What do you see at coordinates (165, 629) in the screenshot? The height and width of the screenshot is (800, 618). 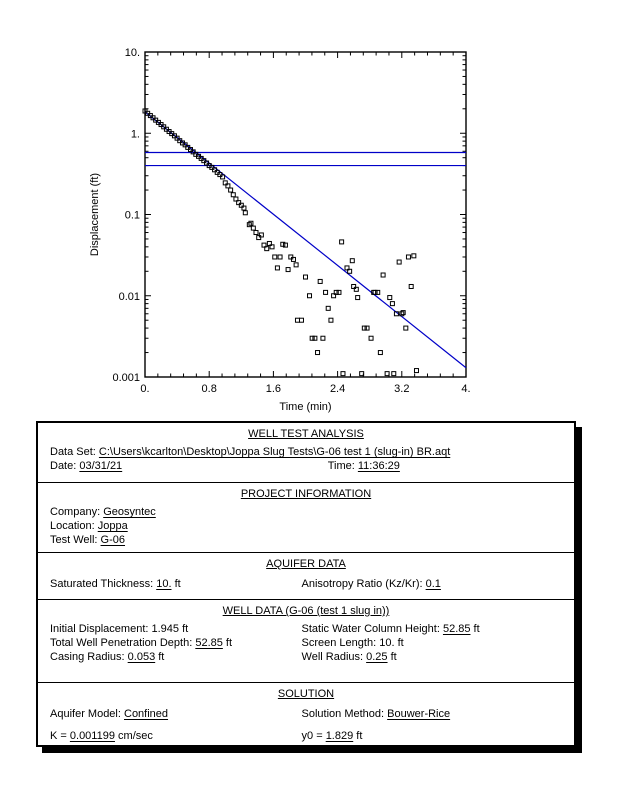 I see `initial-displacement-value: 1.945` at bounding box center [165, 629].